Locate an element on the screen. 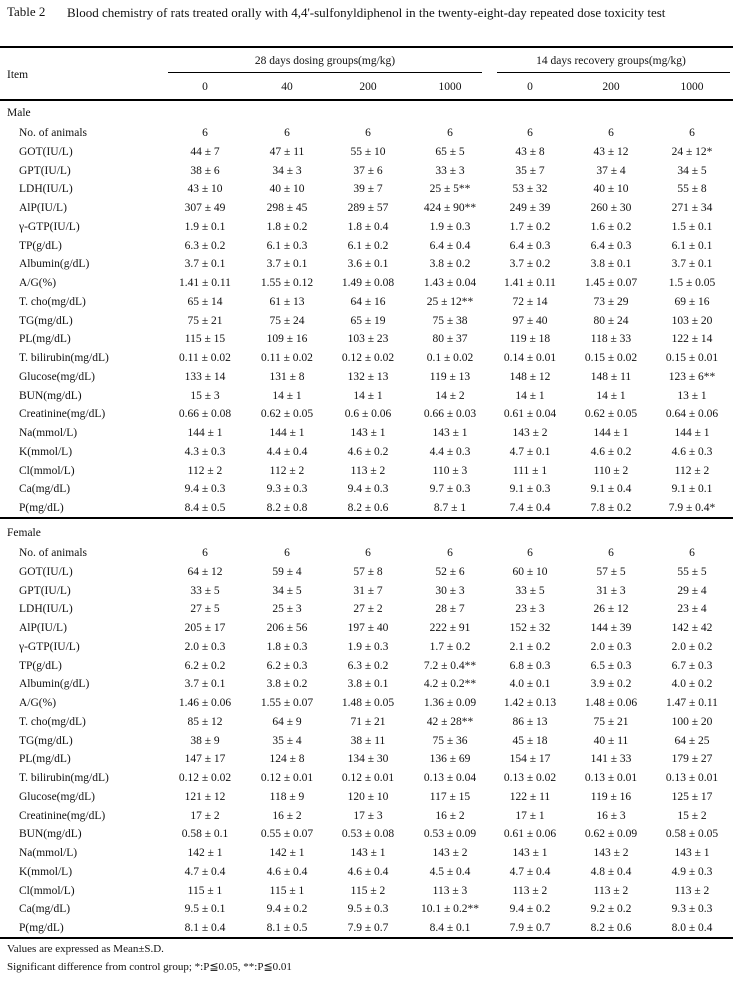 This screenshot has width=733, height=988. table-cell: 71 ± 21 is located at coordinates (368, 721).